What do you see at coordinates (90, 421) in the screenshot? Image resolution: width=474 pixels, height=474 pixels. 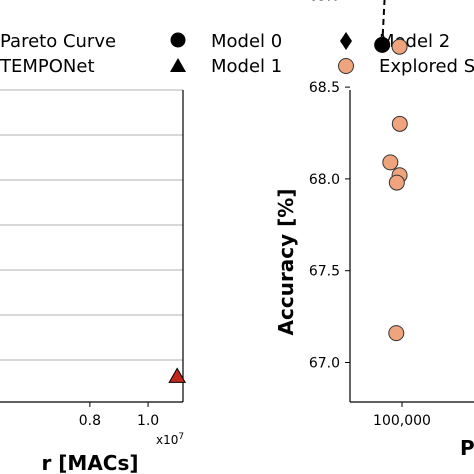 I see `left-xtick-label: 0.8` at bounding box center [90, 421].